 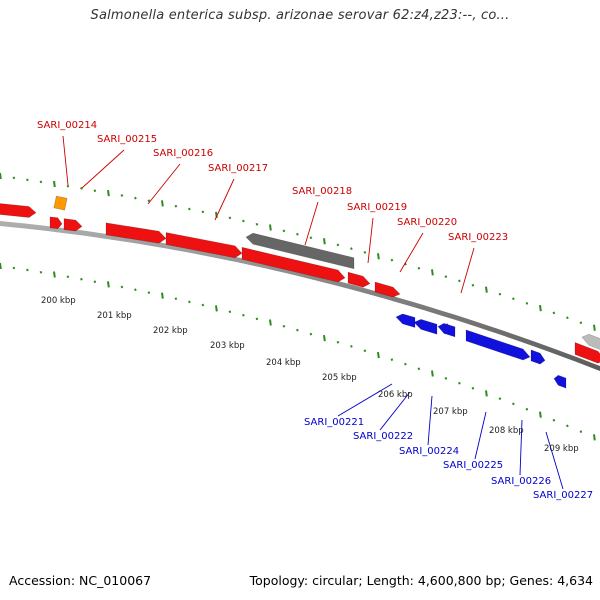 I want to click on kbp-label: 207 kbp, so click(x=450, y=412).